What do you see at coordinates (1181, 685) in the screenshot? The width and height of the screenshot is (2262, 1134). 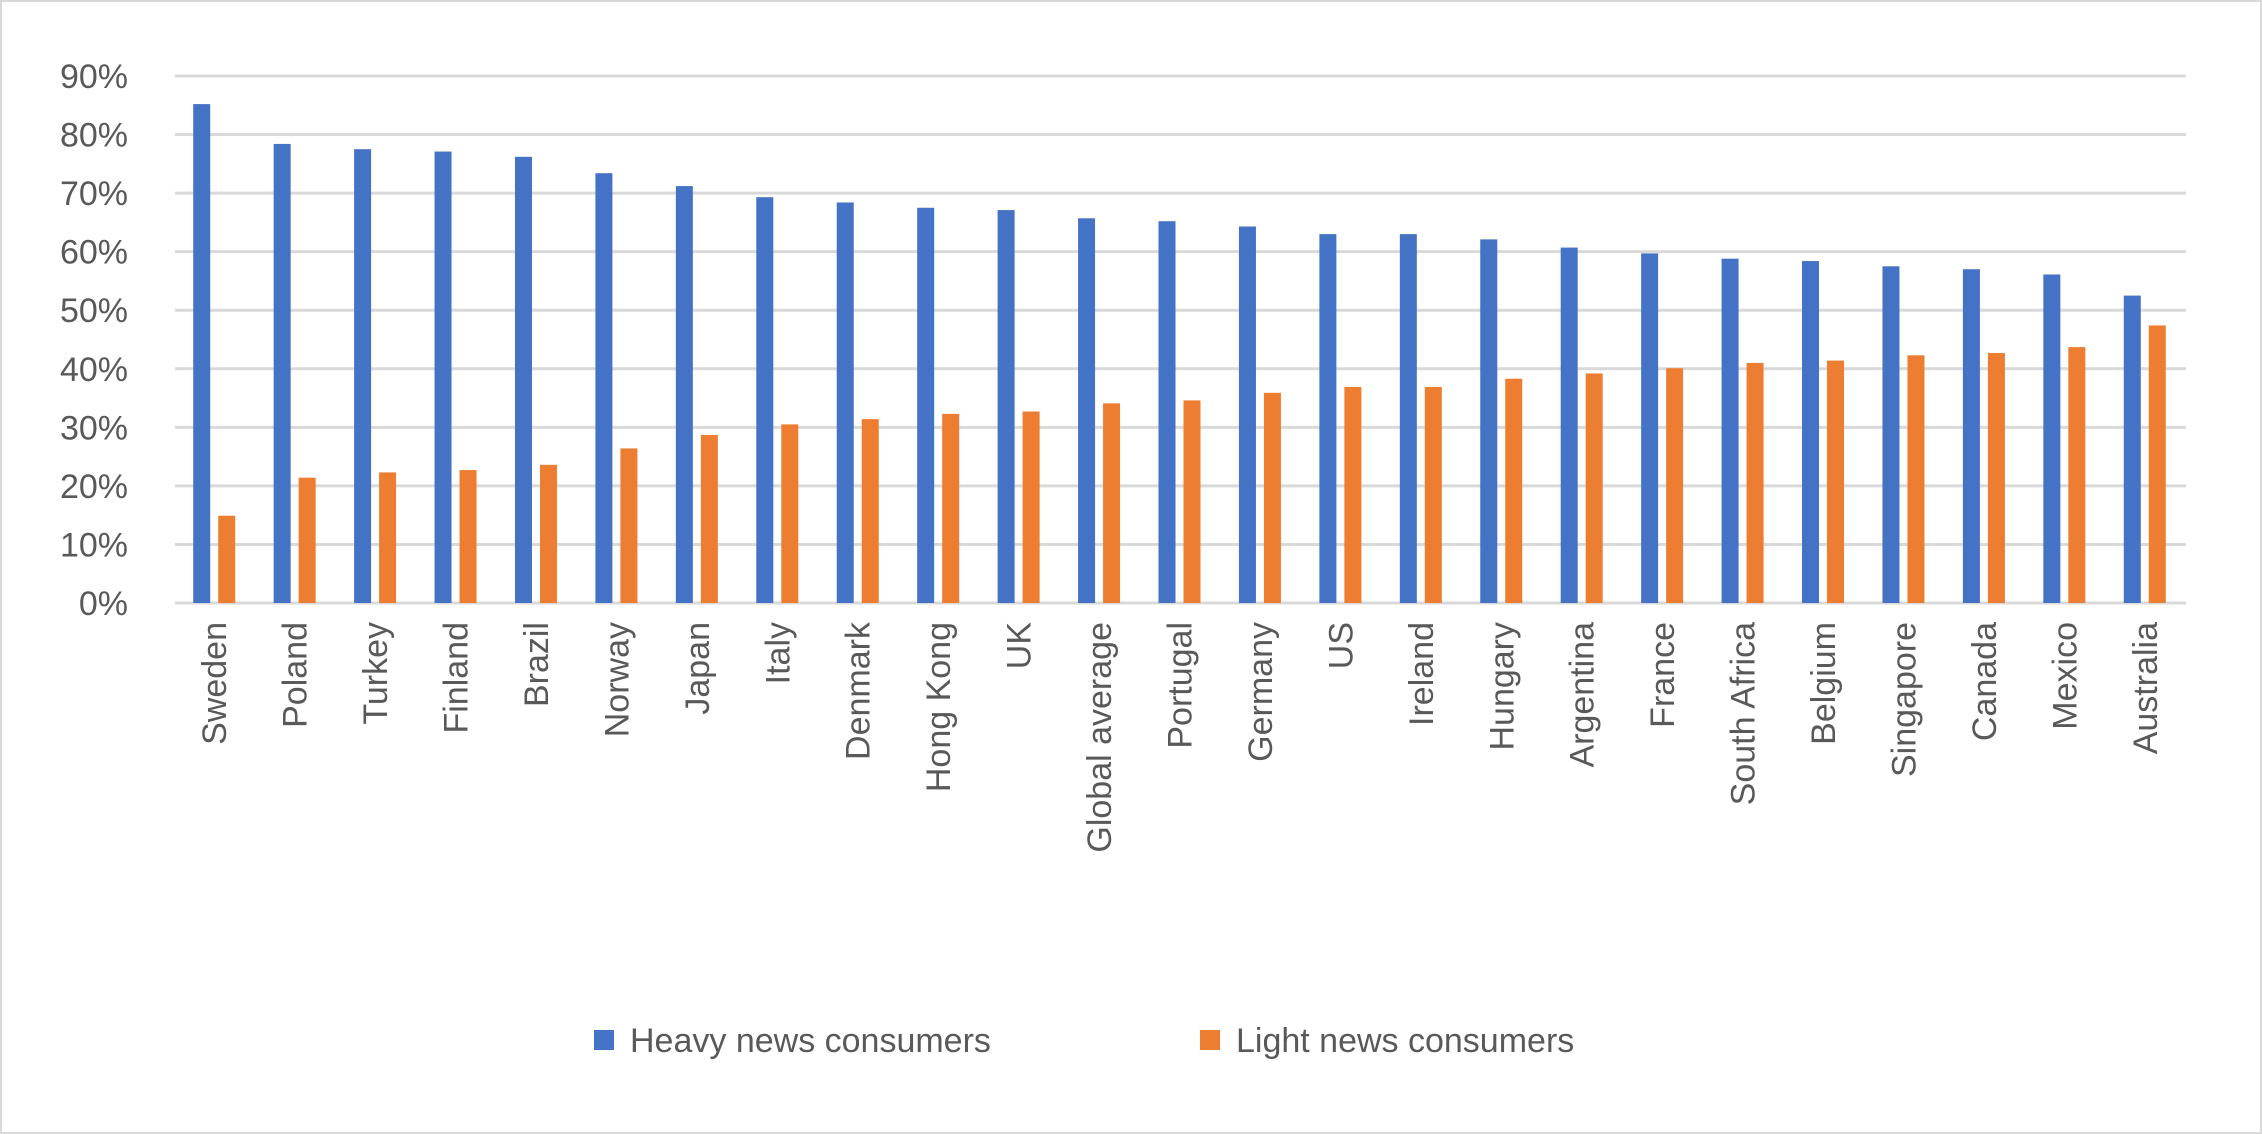 I see `x-tick-label: Portugal` at bounding box center [1181, 685].